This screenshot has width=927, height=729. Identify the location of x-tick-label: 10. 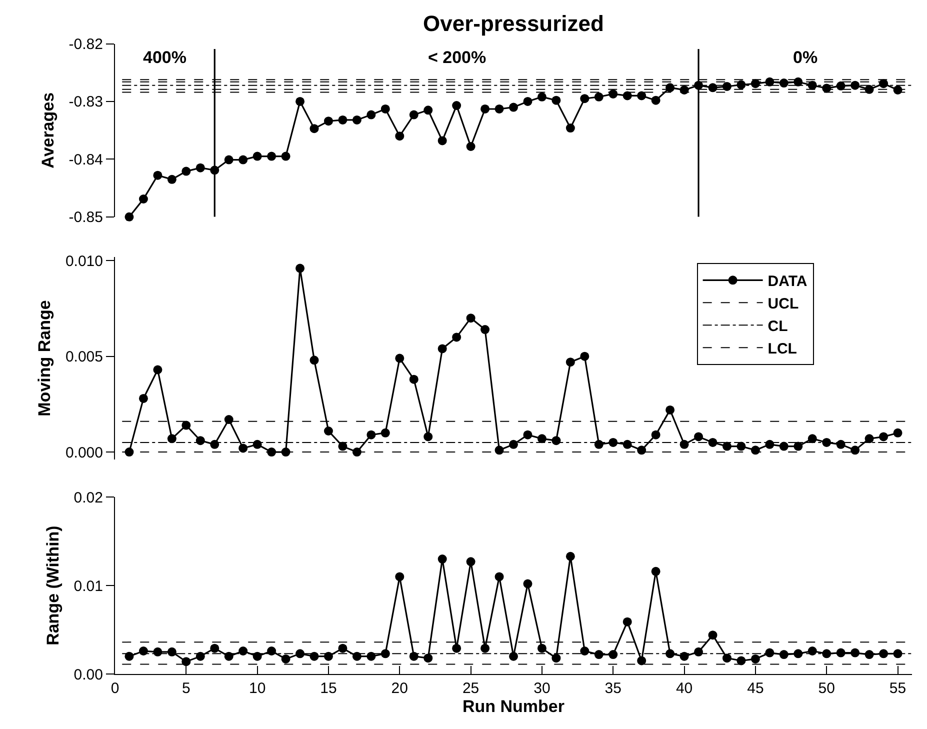
(257, 688).